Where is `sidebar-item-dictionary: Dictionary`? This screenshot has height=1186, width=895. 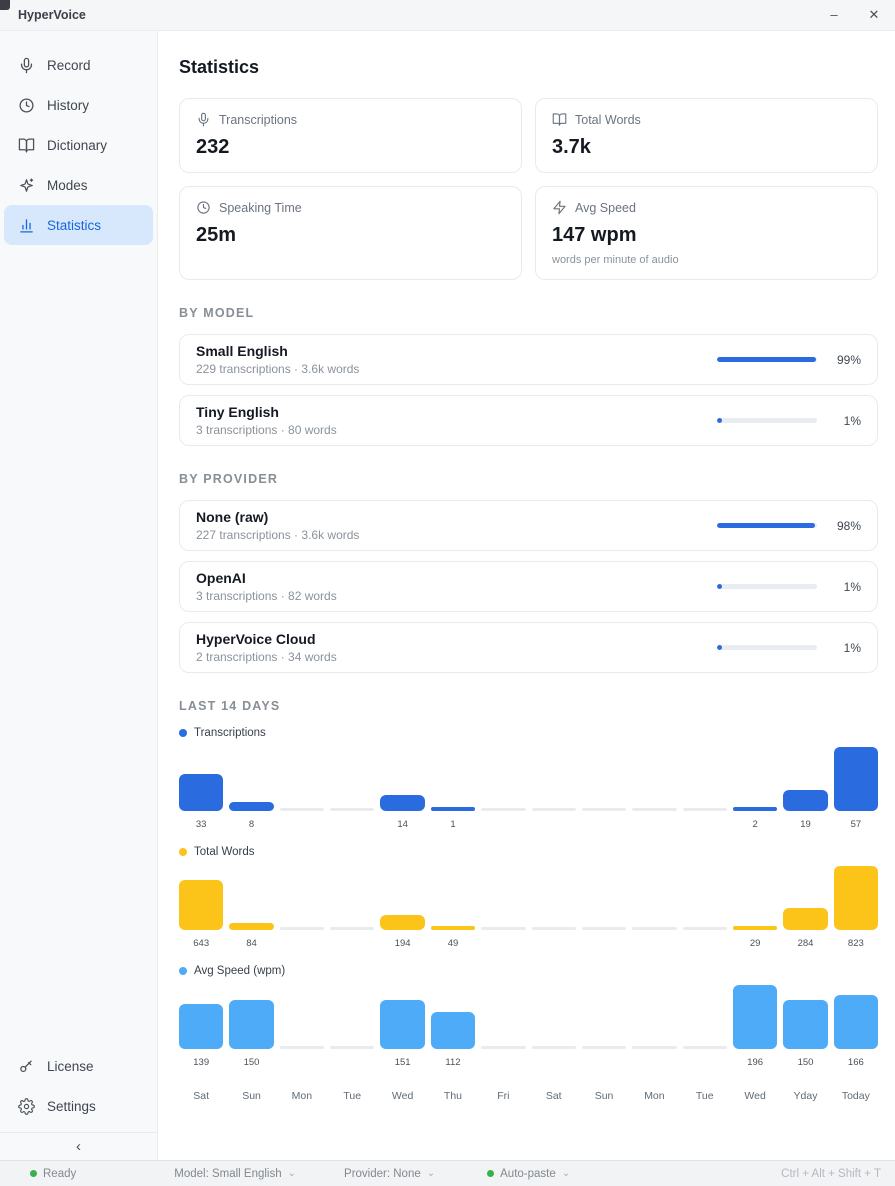 sidebar-item-dictionary: Dictionary is located at coordinates (78, 145).